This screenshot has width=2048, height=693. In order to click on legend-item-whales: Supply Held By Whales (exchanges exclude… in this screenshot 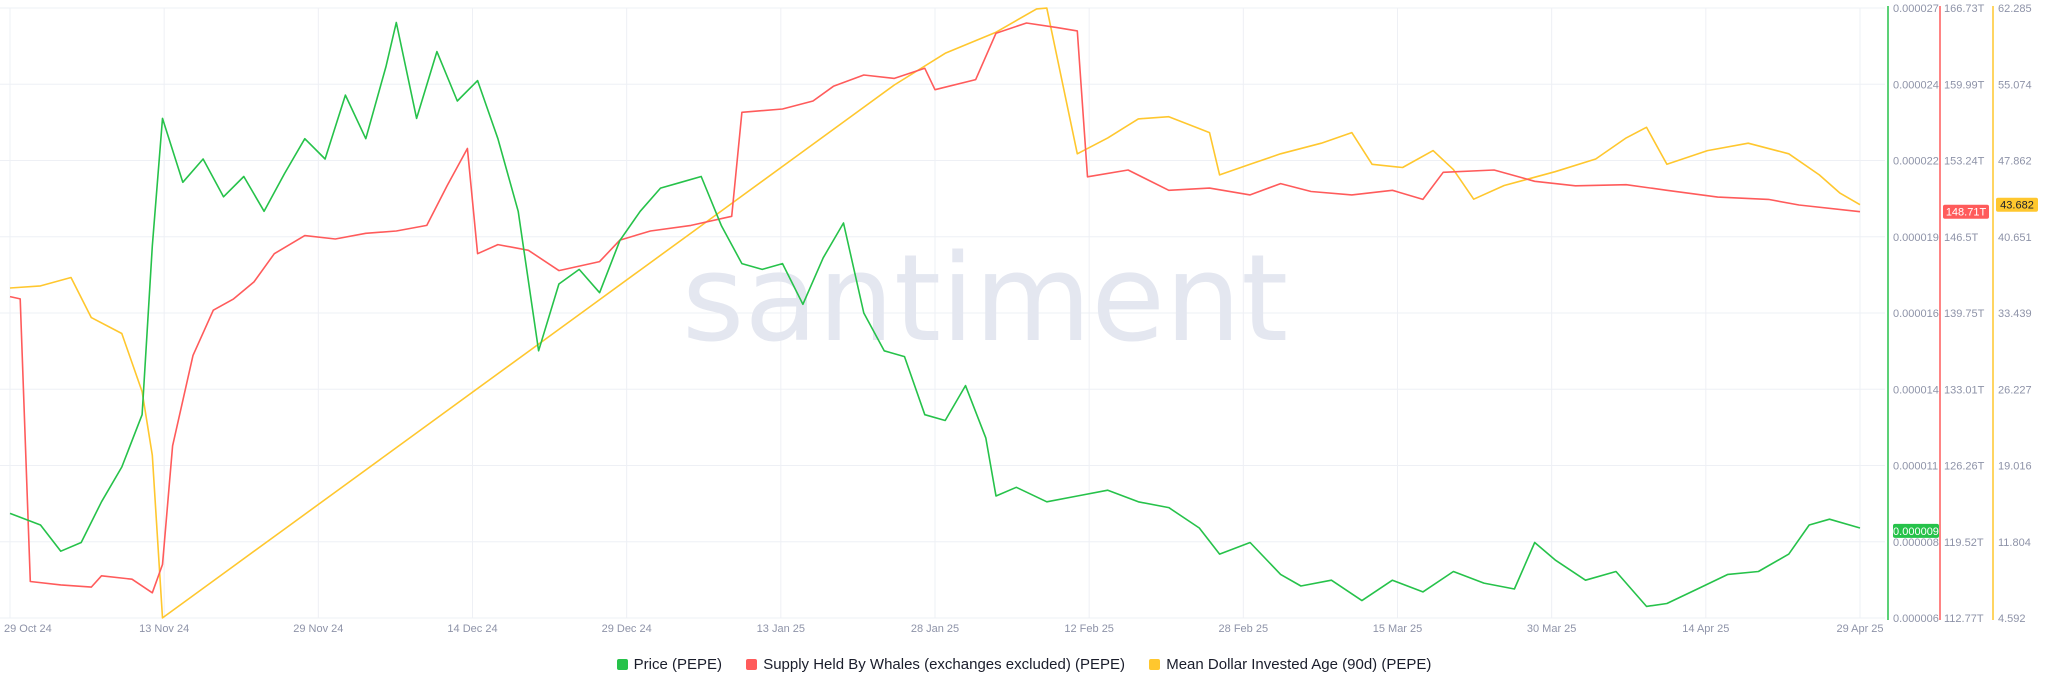, I will do `click(935, 664)`.